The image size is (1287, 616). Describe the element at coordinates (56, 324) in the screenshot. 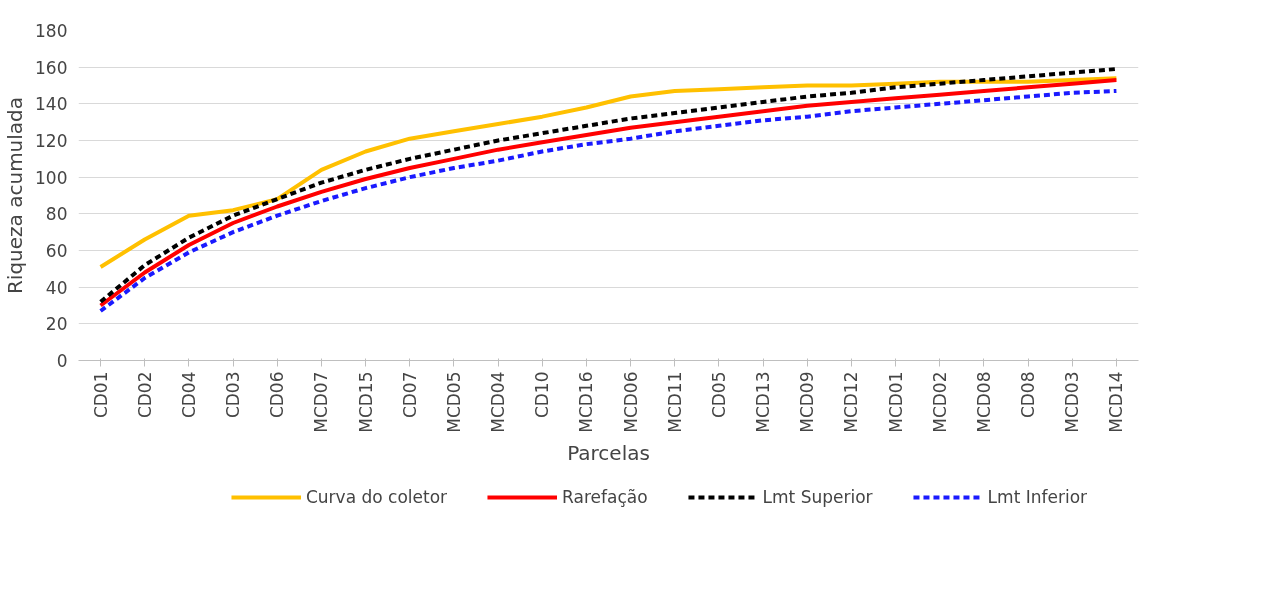

I see `y-tick-label: 20` at that location.